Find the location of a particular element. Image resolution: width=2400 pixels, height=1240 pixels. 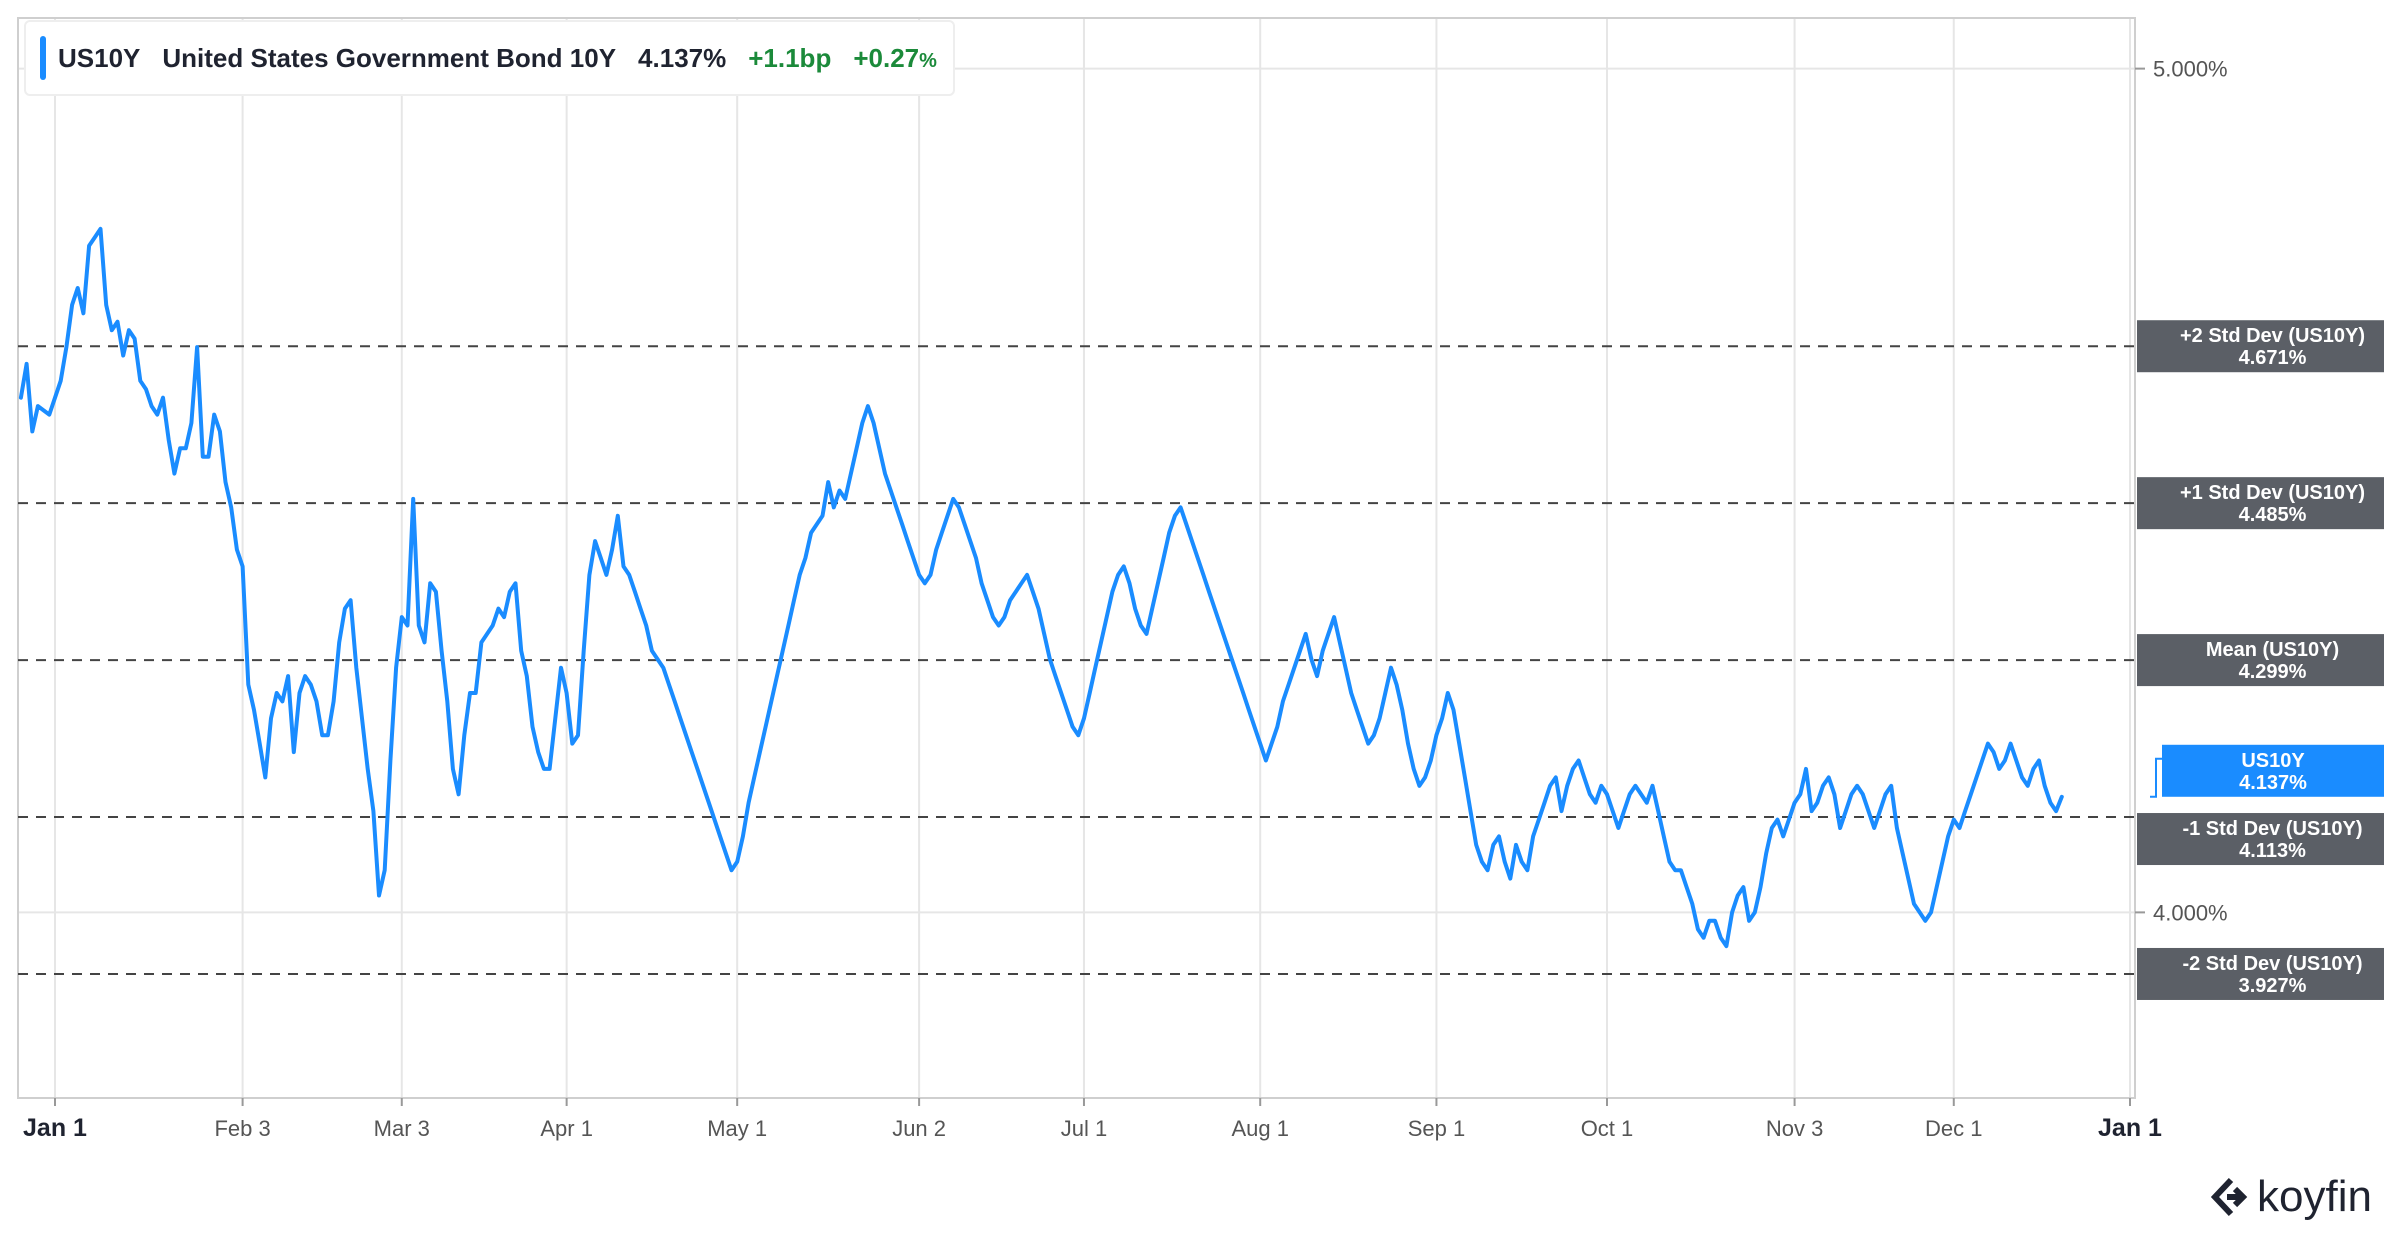

std-dev-label-name: +1 Std Dev (US10Y) is located at coordinates (2272, 493).